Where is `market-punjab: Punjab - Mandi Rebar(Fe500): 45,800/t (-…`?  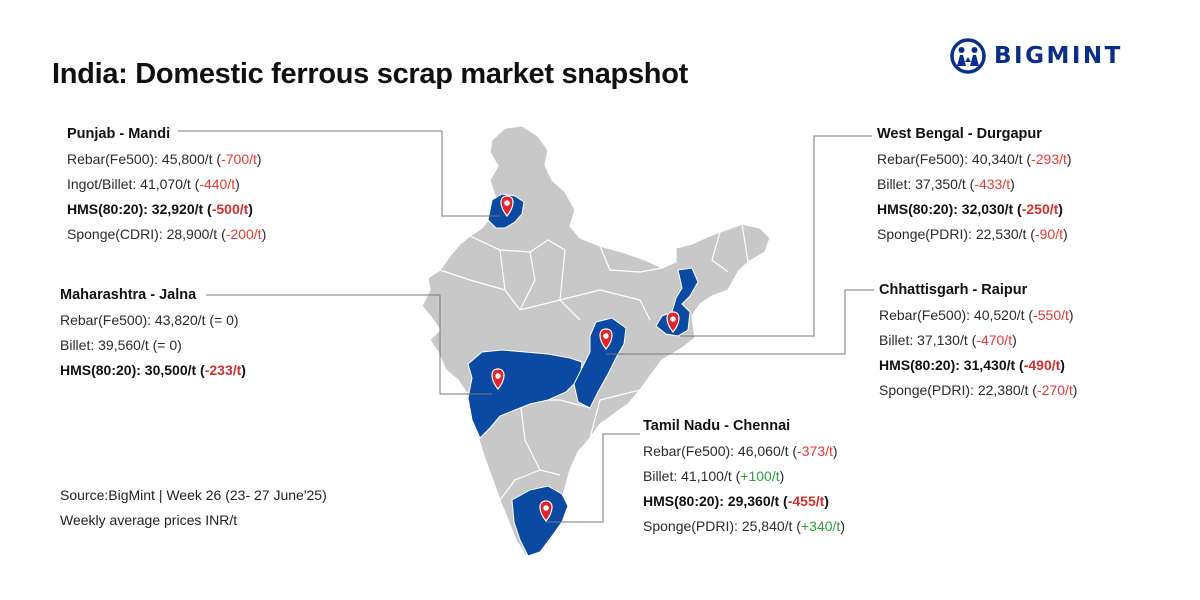
market-punjab: Punjab - Mandi Rebar(Fe500): 45,800/t (-… is located at coordinates (166, 184).